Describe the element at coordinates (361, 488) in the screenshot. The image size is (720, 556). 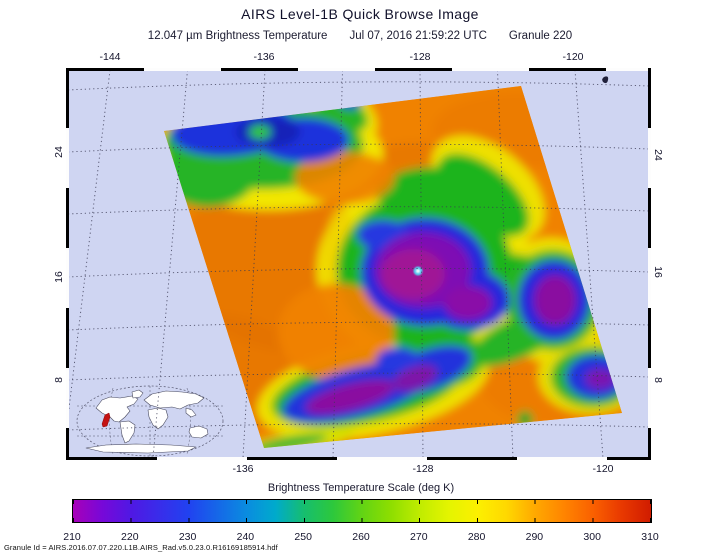
I see `colorbar-title: Brightness Temperature Scale (deg K)` at that location.